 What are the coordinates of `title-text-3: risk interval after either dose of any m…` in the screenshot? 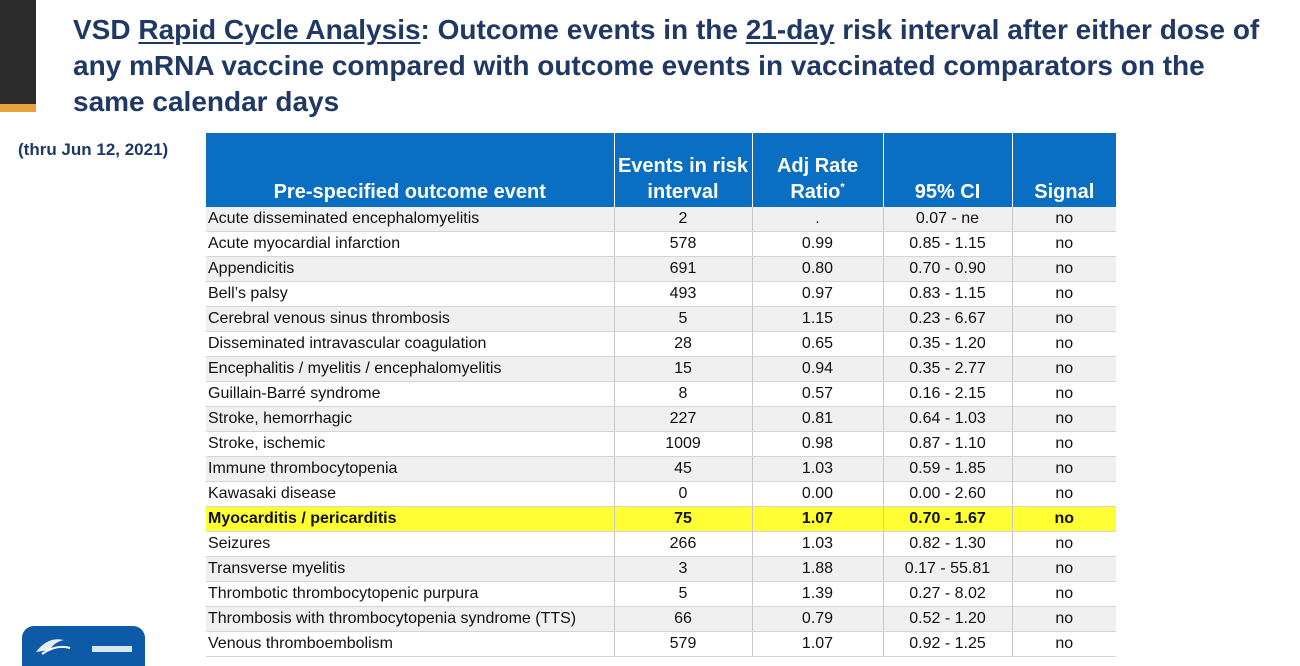 It's located at (666, 65).